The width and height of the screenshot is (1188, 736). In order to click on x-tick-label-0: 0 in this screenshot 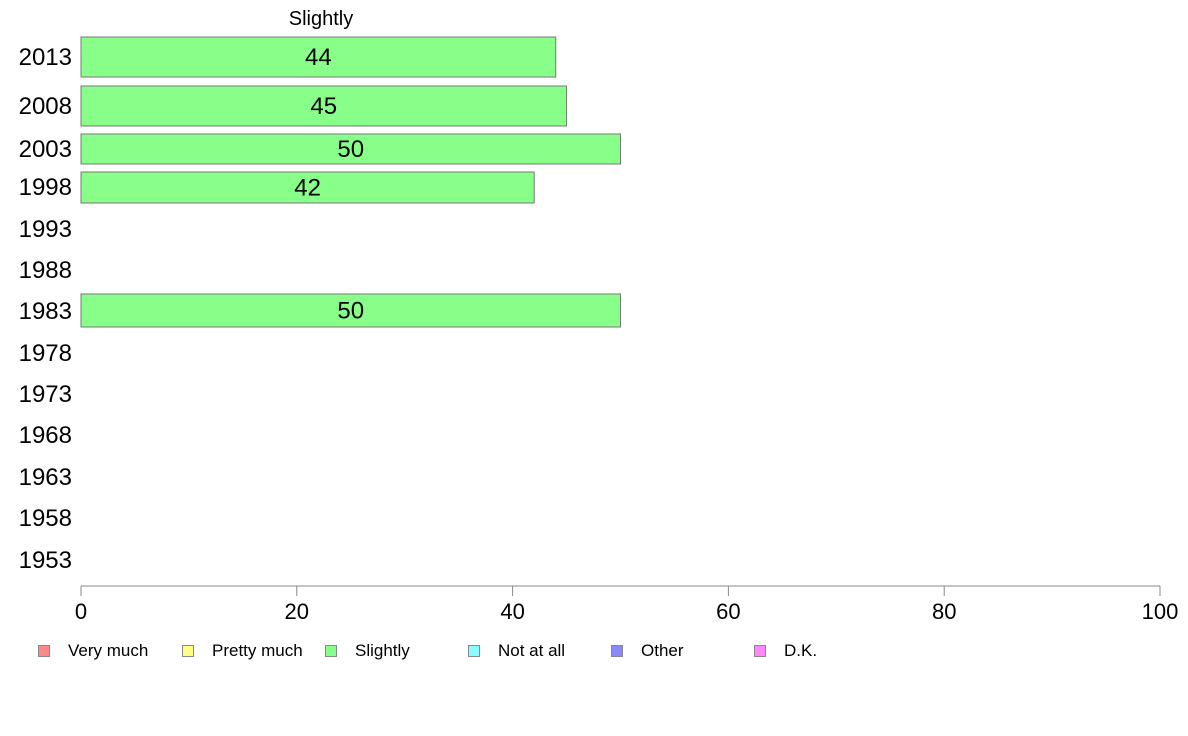, I will do `click(81, 611)`.